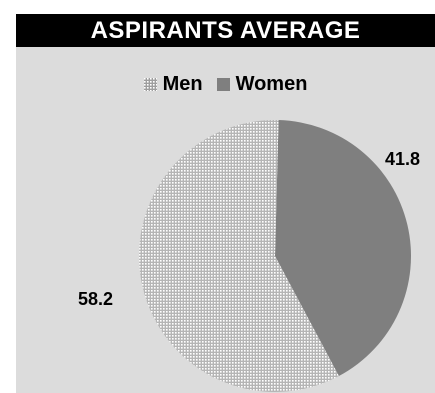  Describe the element at coordinates (223, 84) in the screenshot. I see `legend-swatch-women` at that location.